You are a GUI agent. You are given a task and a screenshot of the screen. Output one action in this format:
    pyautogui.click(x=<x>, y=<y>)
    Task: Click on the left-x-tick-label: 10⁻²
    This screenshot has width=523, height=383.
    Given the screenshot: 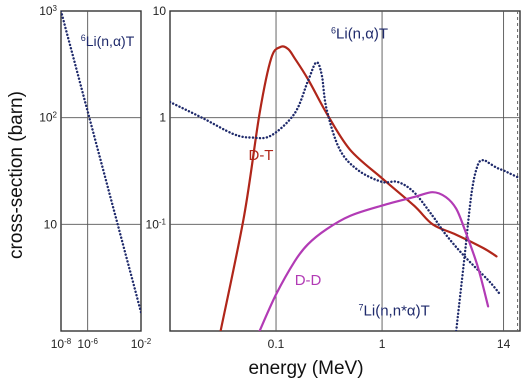 What is the action you would take?
    pyautogui.click(x=141, y=344)
    